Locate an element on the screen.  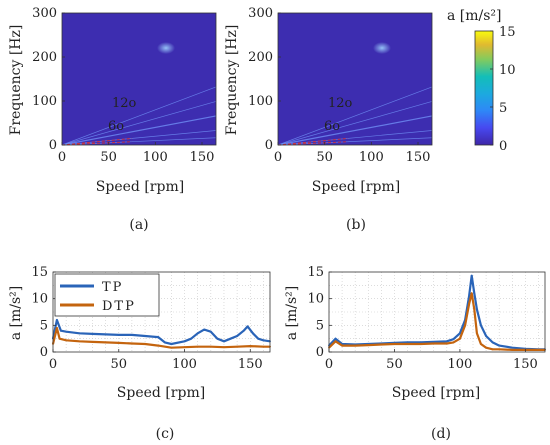
panel-label-a: (a) is located at coordinates (138, 225).